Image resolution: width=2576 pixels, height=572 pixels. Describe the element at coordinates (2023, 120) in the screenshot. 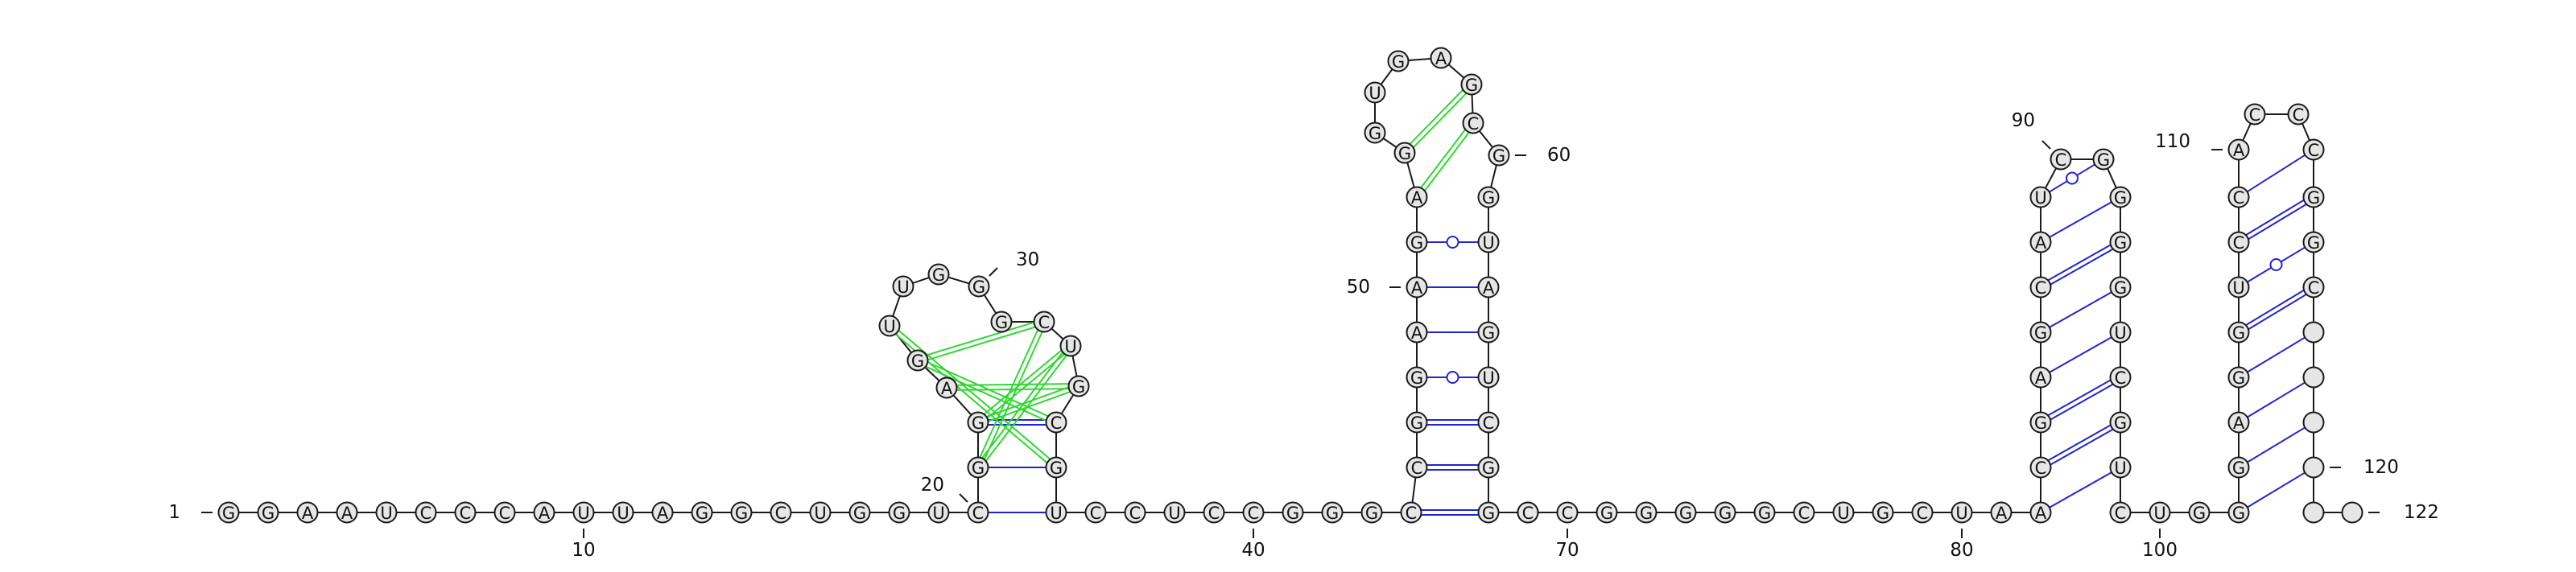

I see `position-label: 90` at that location.